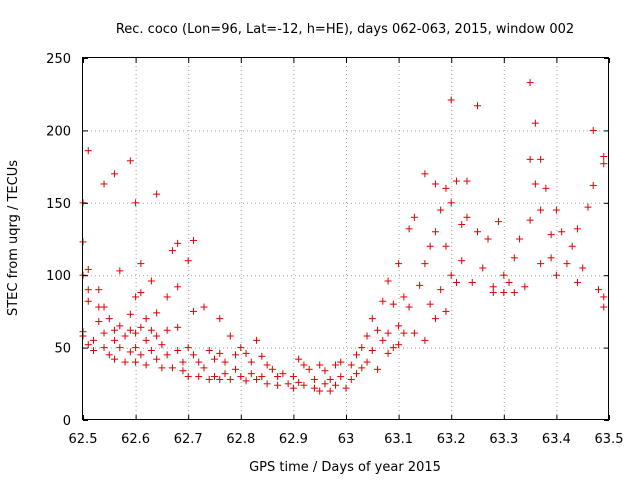  Describe the element at coordinates (58, 131) in the screenshot. I see `y-tick-label: 200` at that location.